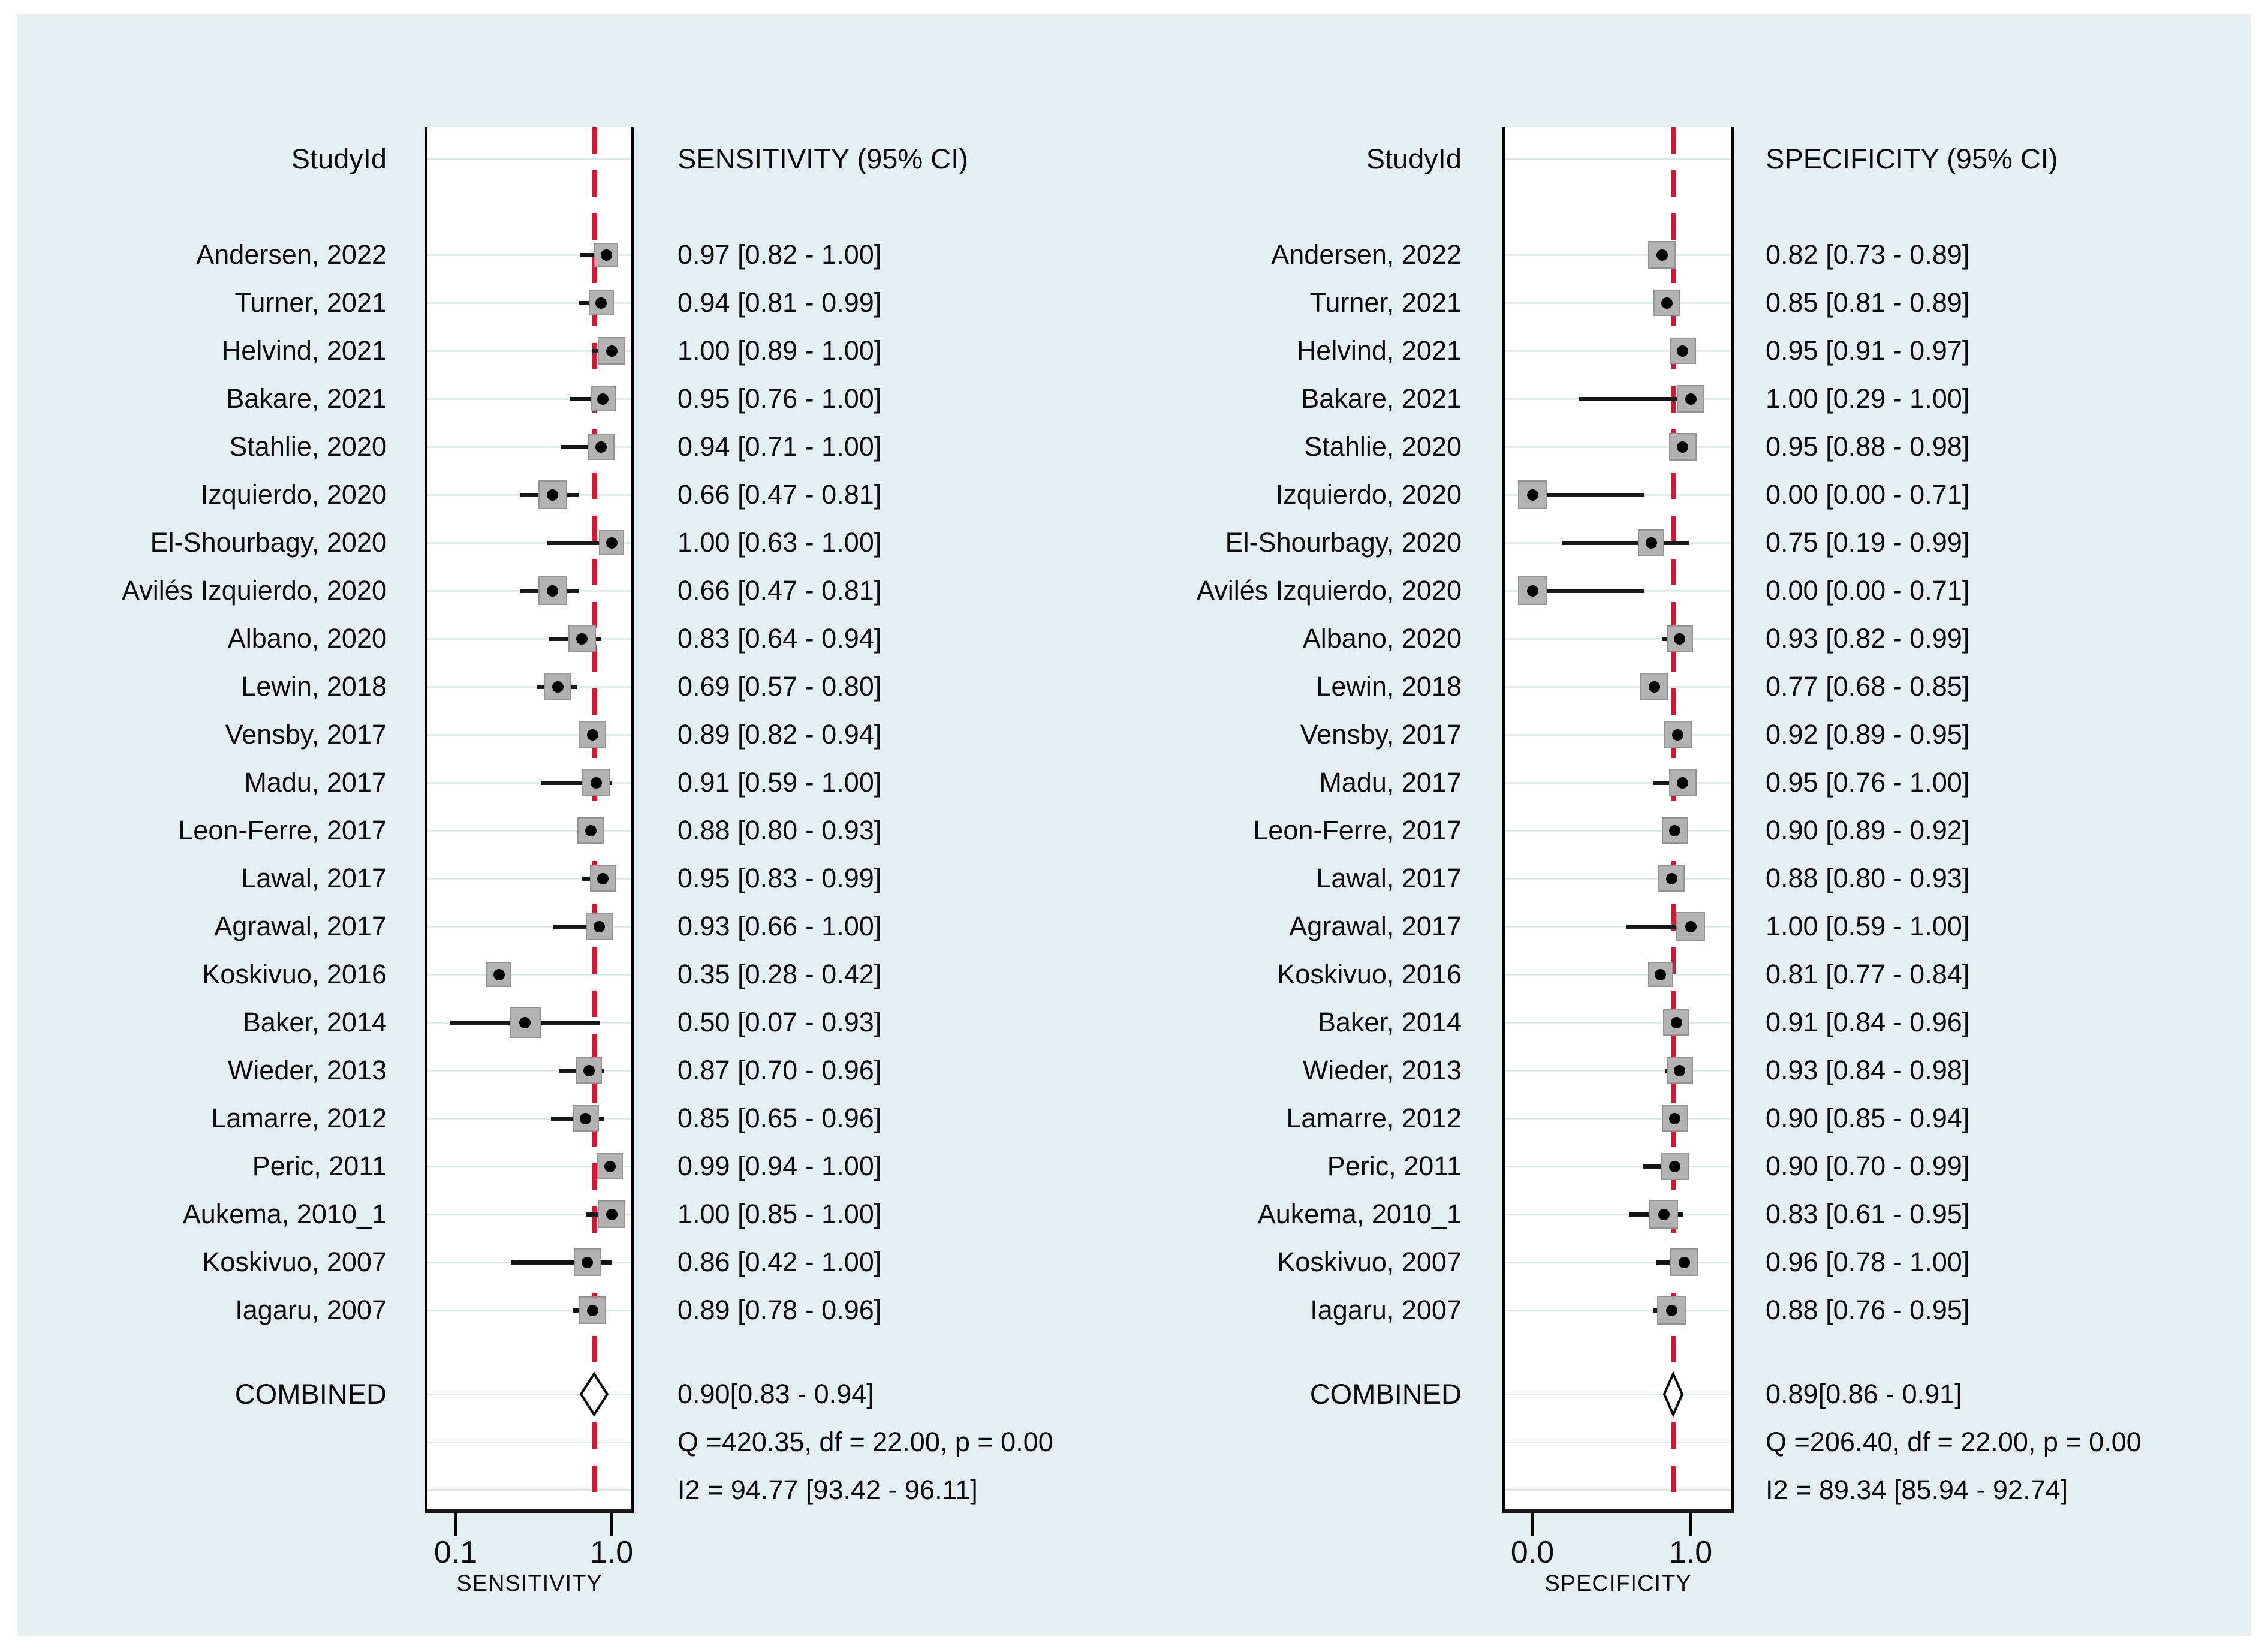  Describe the element at coordinates (779, 254) in the screenshot. I see `estimate-label: 0.97 [0.82 - 1.00]` at that location.